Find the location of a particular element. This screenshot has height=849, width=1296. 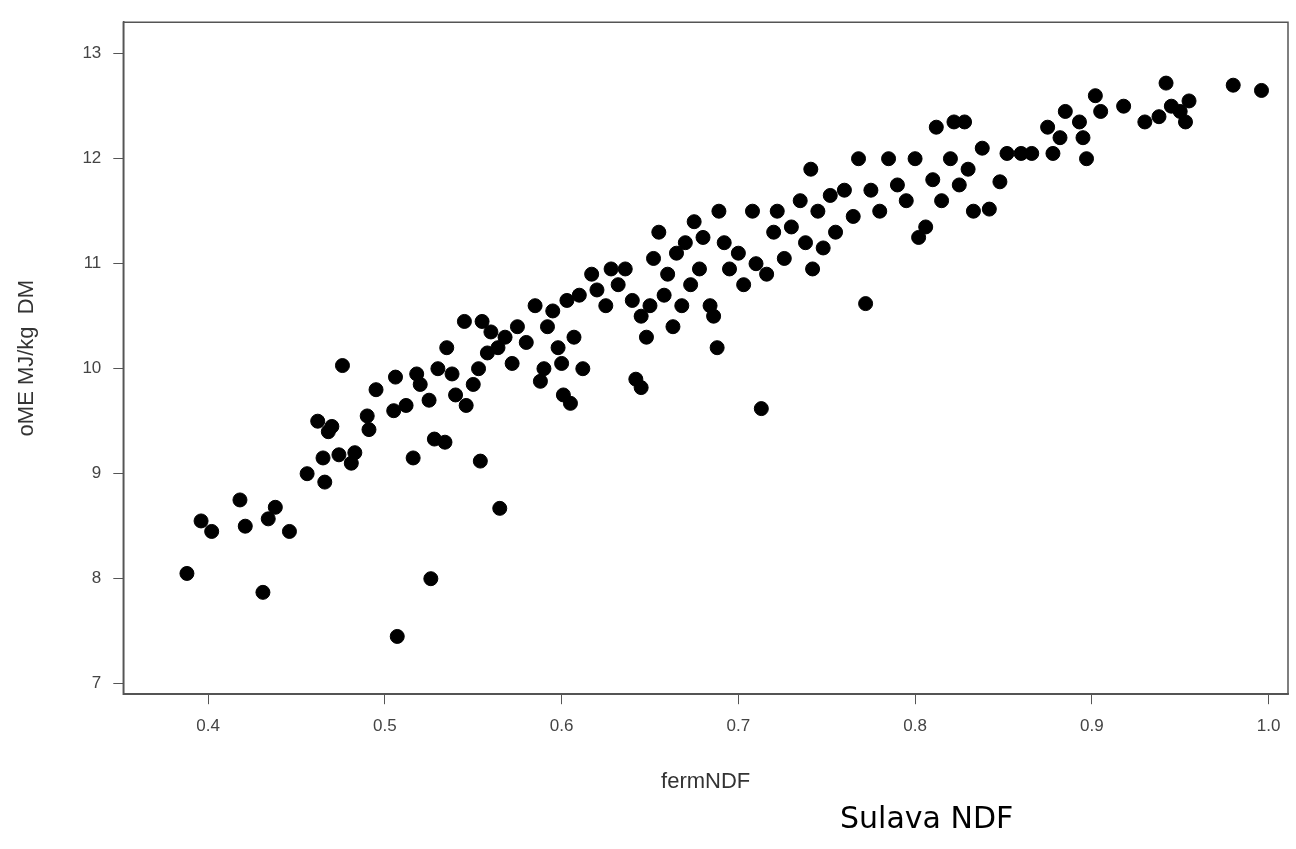

x-tick-label: 0.7 is located at coordinates (738, 726).